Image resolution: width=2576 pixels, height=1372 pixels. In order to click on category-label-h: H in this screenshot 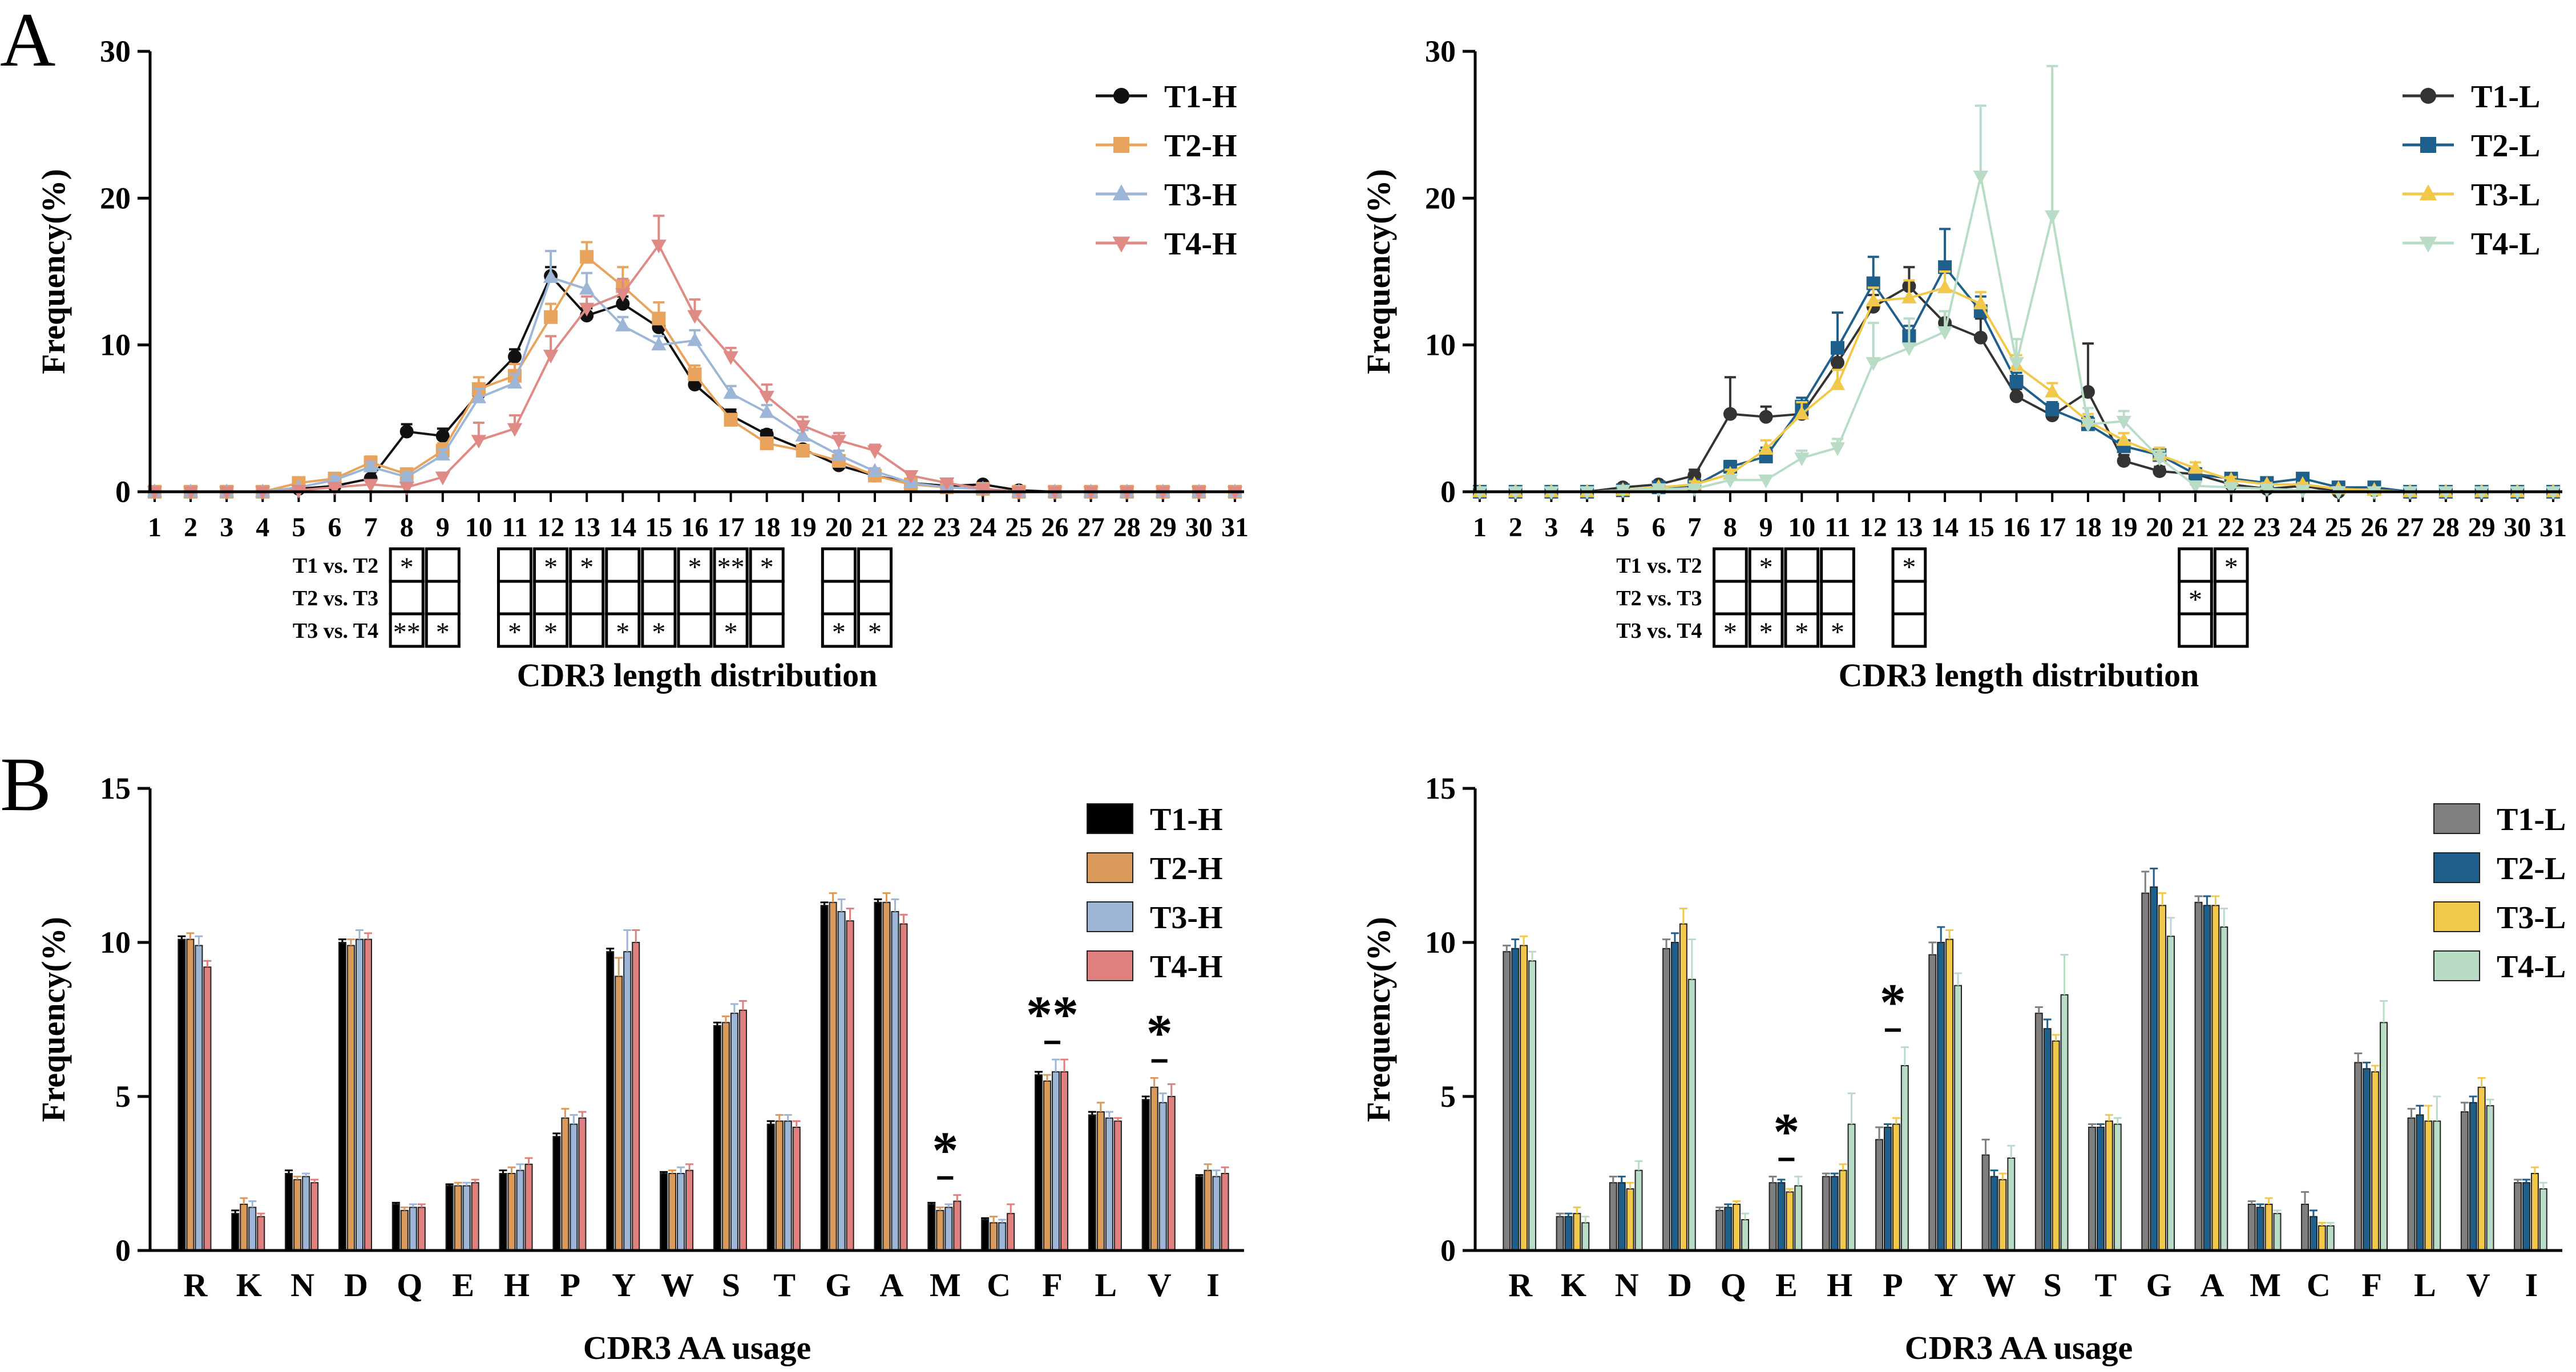, I will do `click(517, 1285)`.